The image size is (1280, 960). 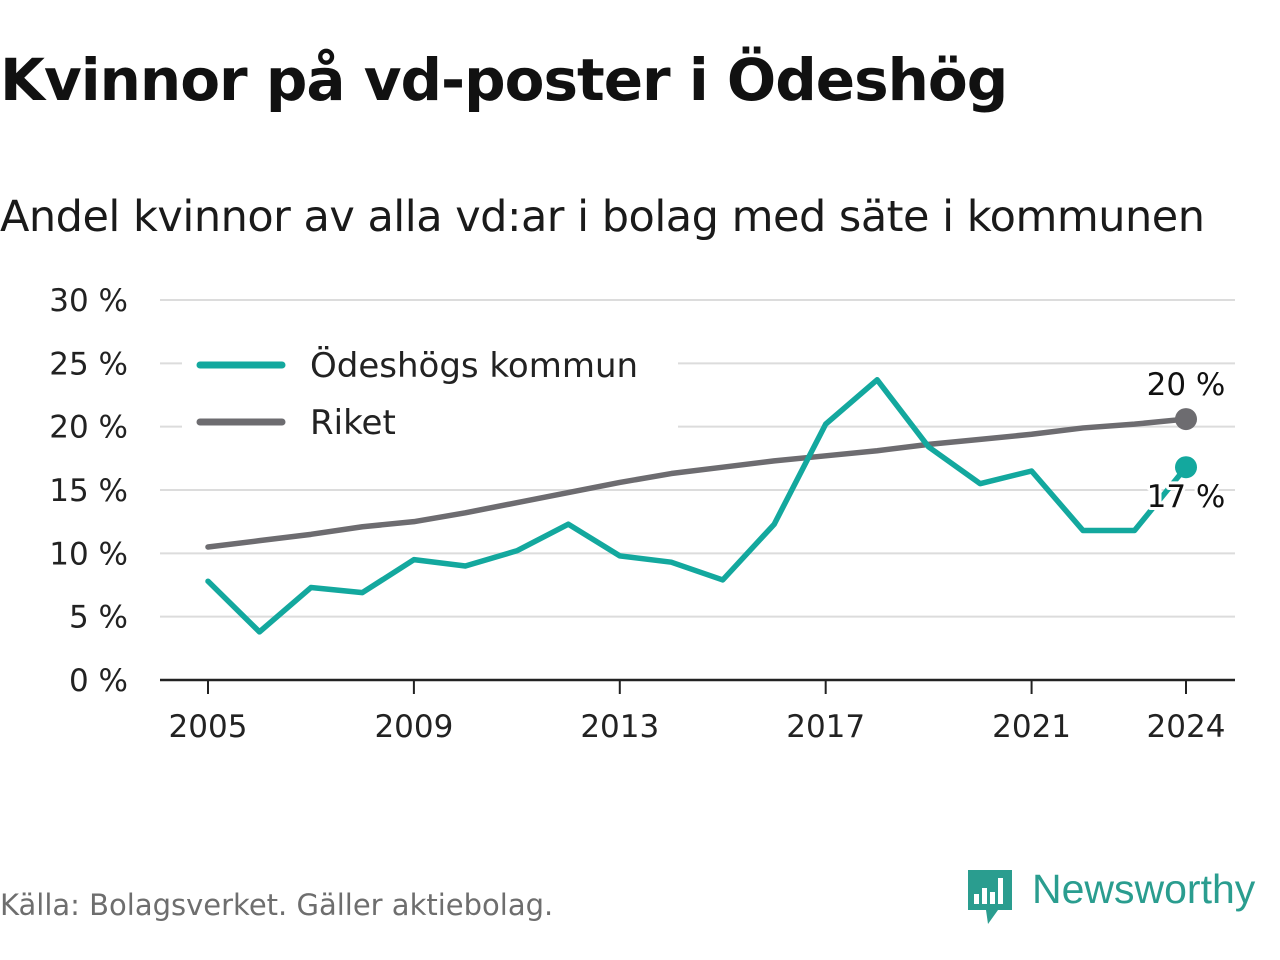 I want to click on y-tick-label: 25 %, so click(x=88, y=364).